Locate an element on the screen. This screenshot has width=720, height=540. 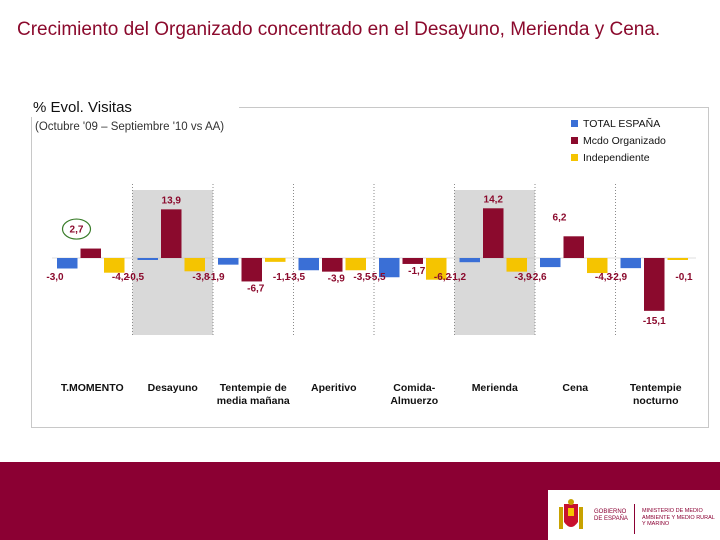
category-label-tentempie-nocturno: Tentempie nocturno is located at coordinates (656, 394).